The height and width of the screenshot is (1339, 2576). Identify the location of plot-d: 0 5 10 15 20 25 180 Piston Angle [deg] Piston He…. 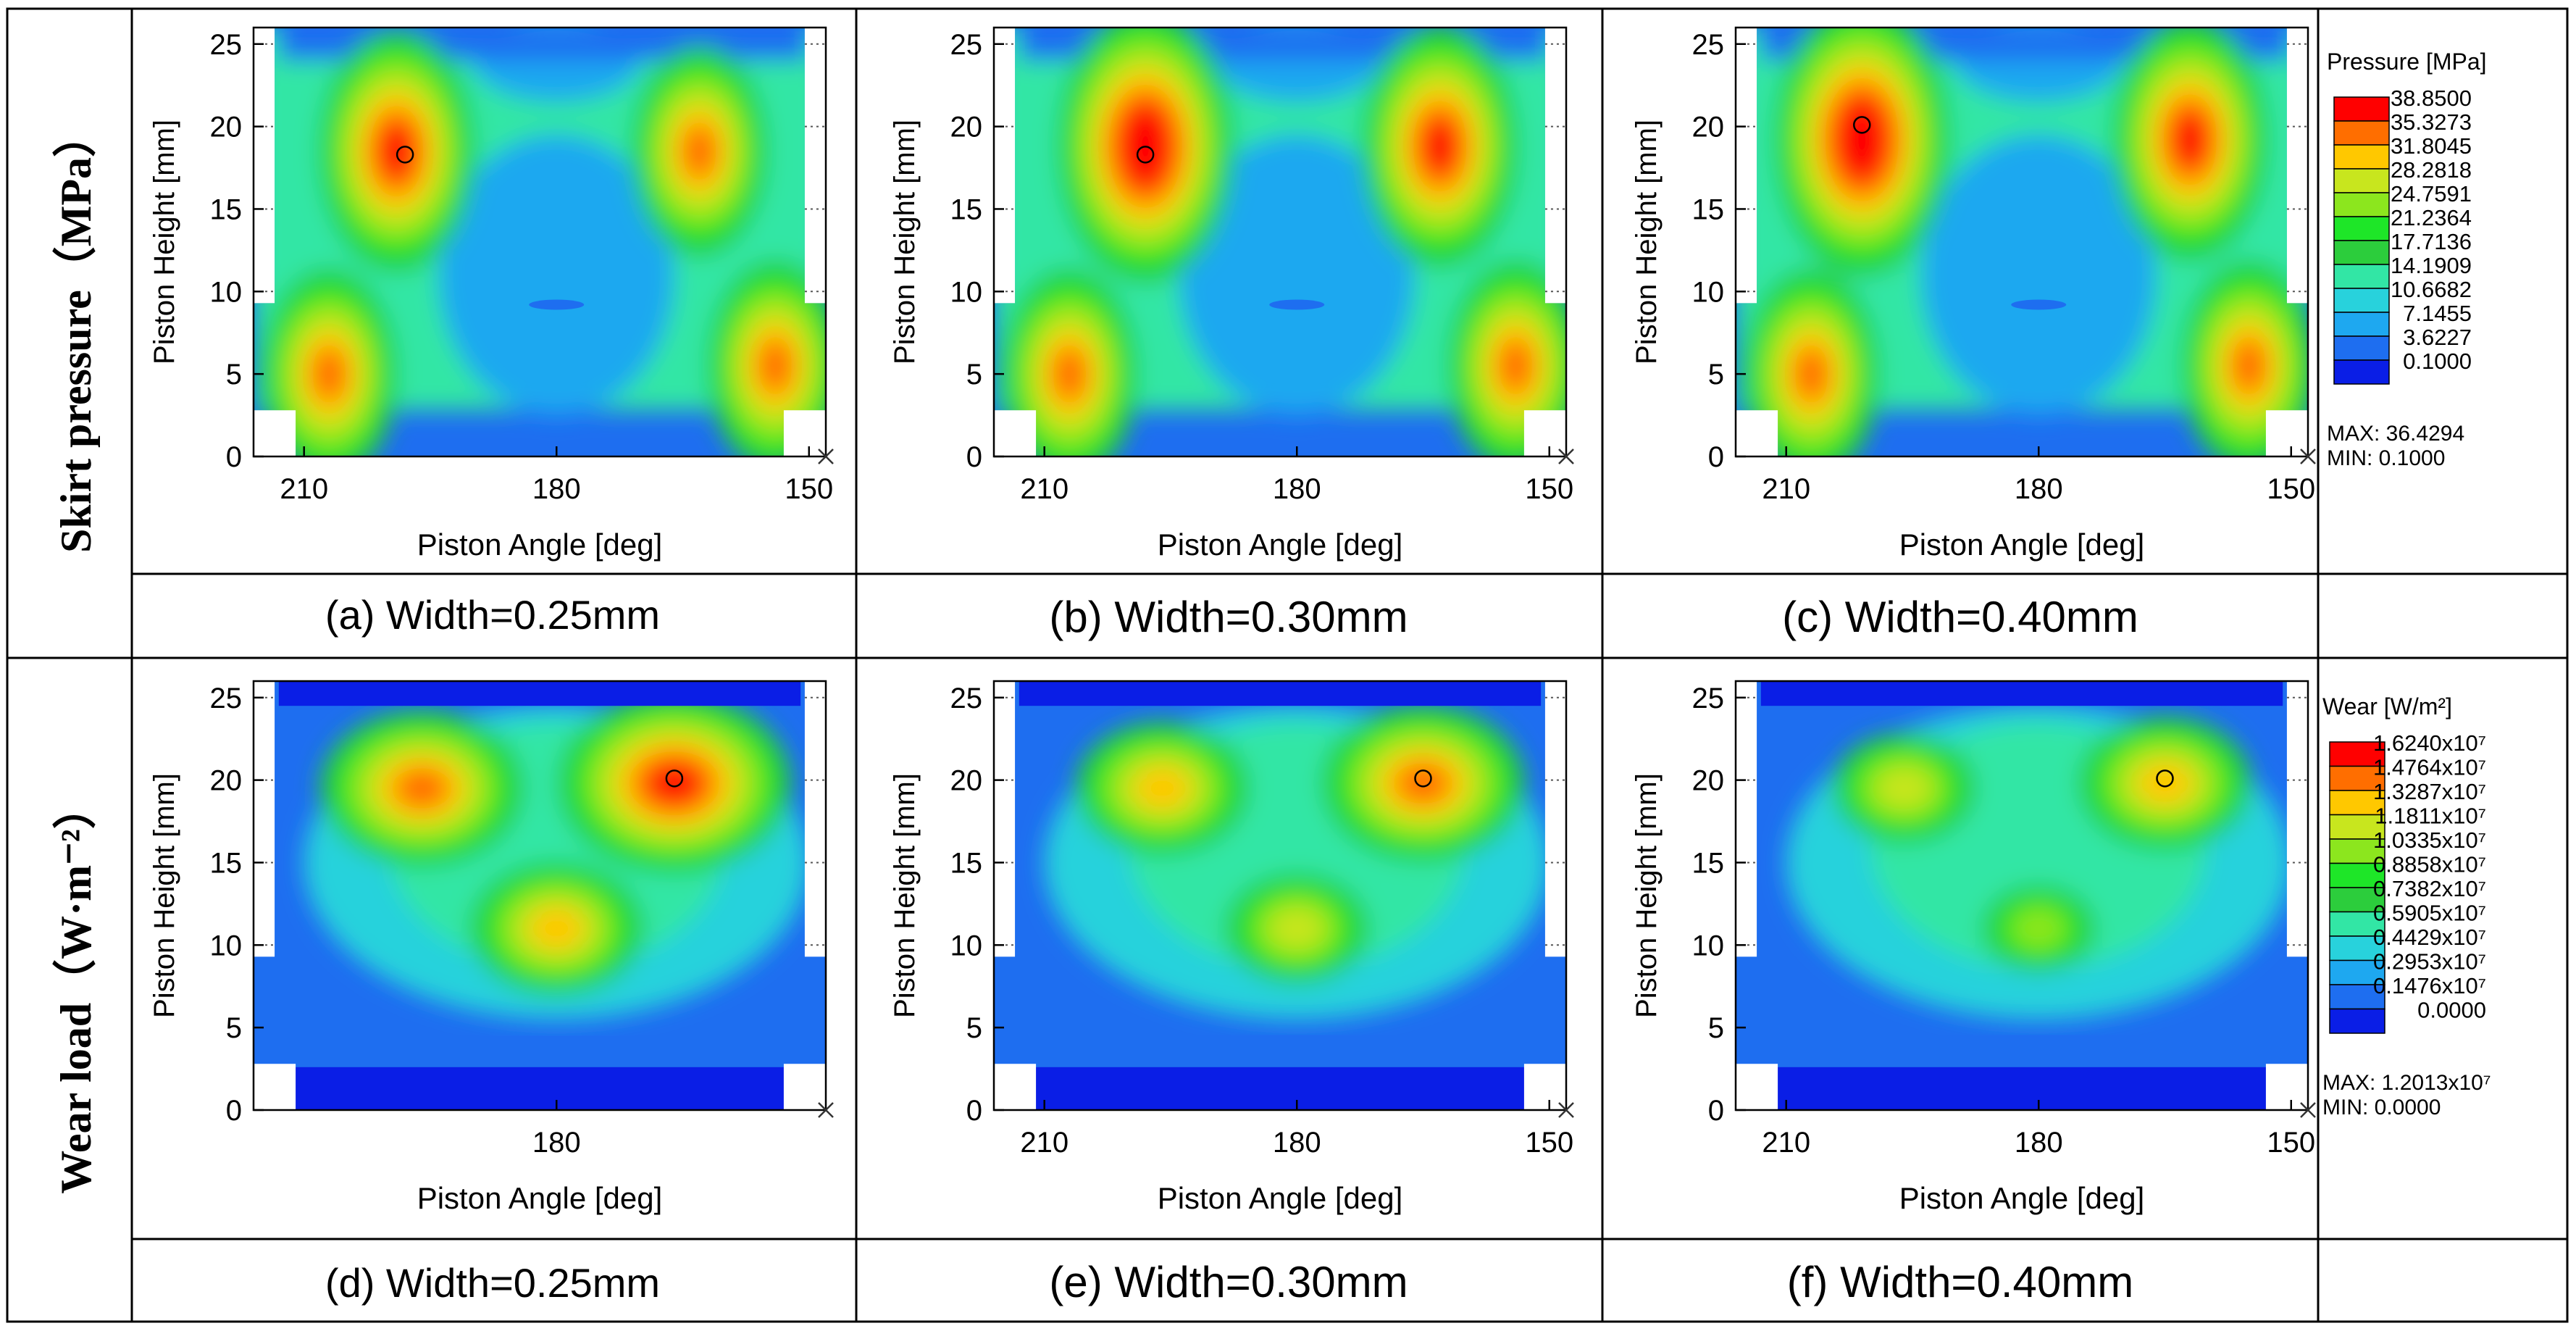
(491, 947).